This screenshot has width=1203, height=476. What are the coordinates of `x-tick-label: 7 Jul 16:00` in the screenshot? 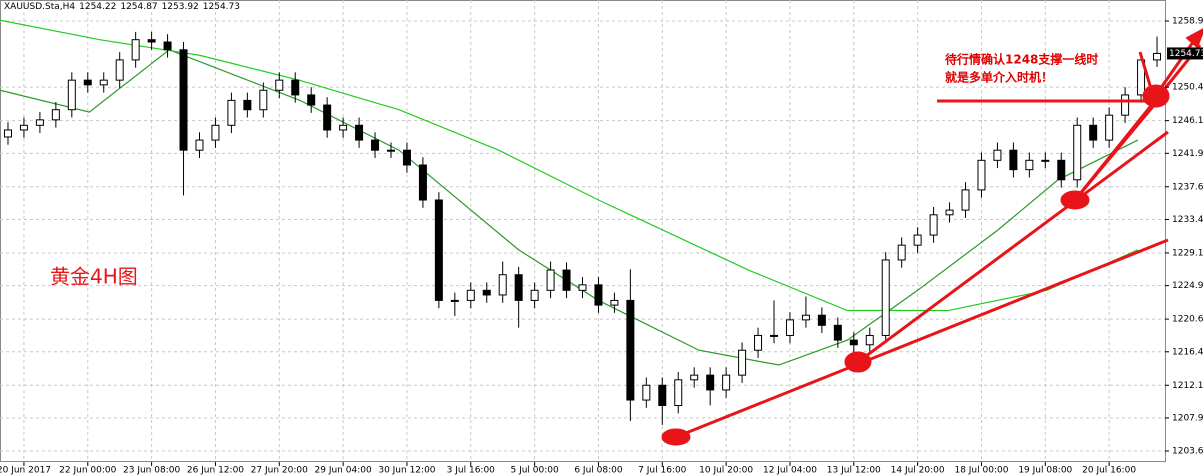 It's located at (662, 471).